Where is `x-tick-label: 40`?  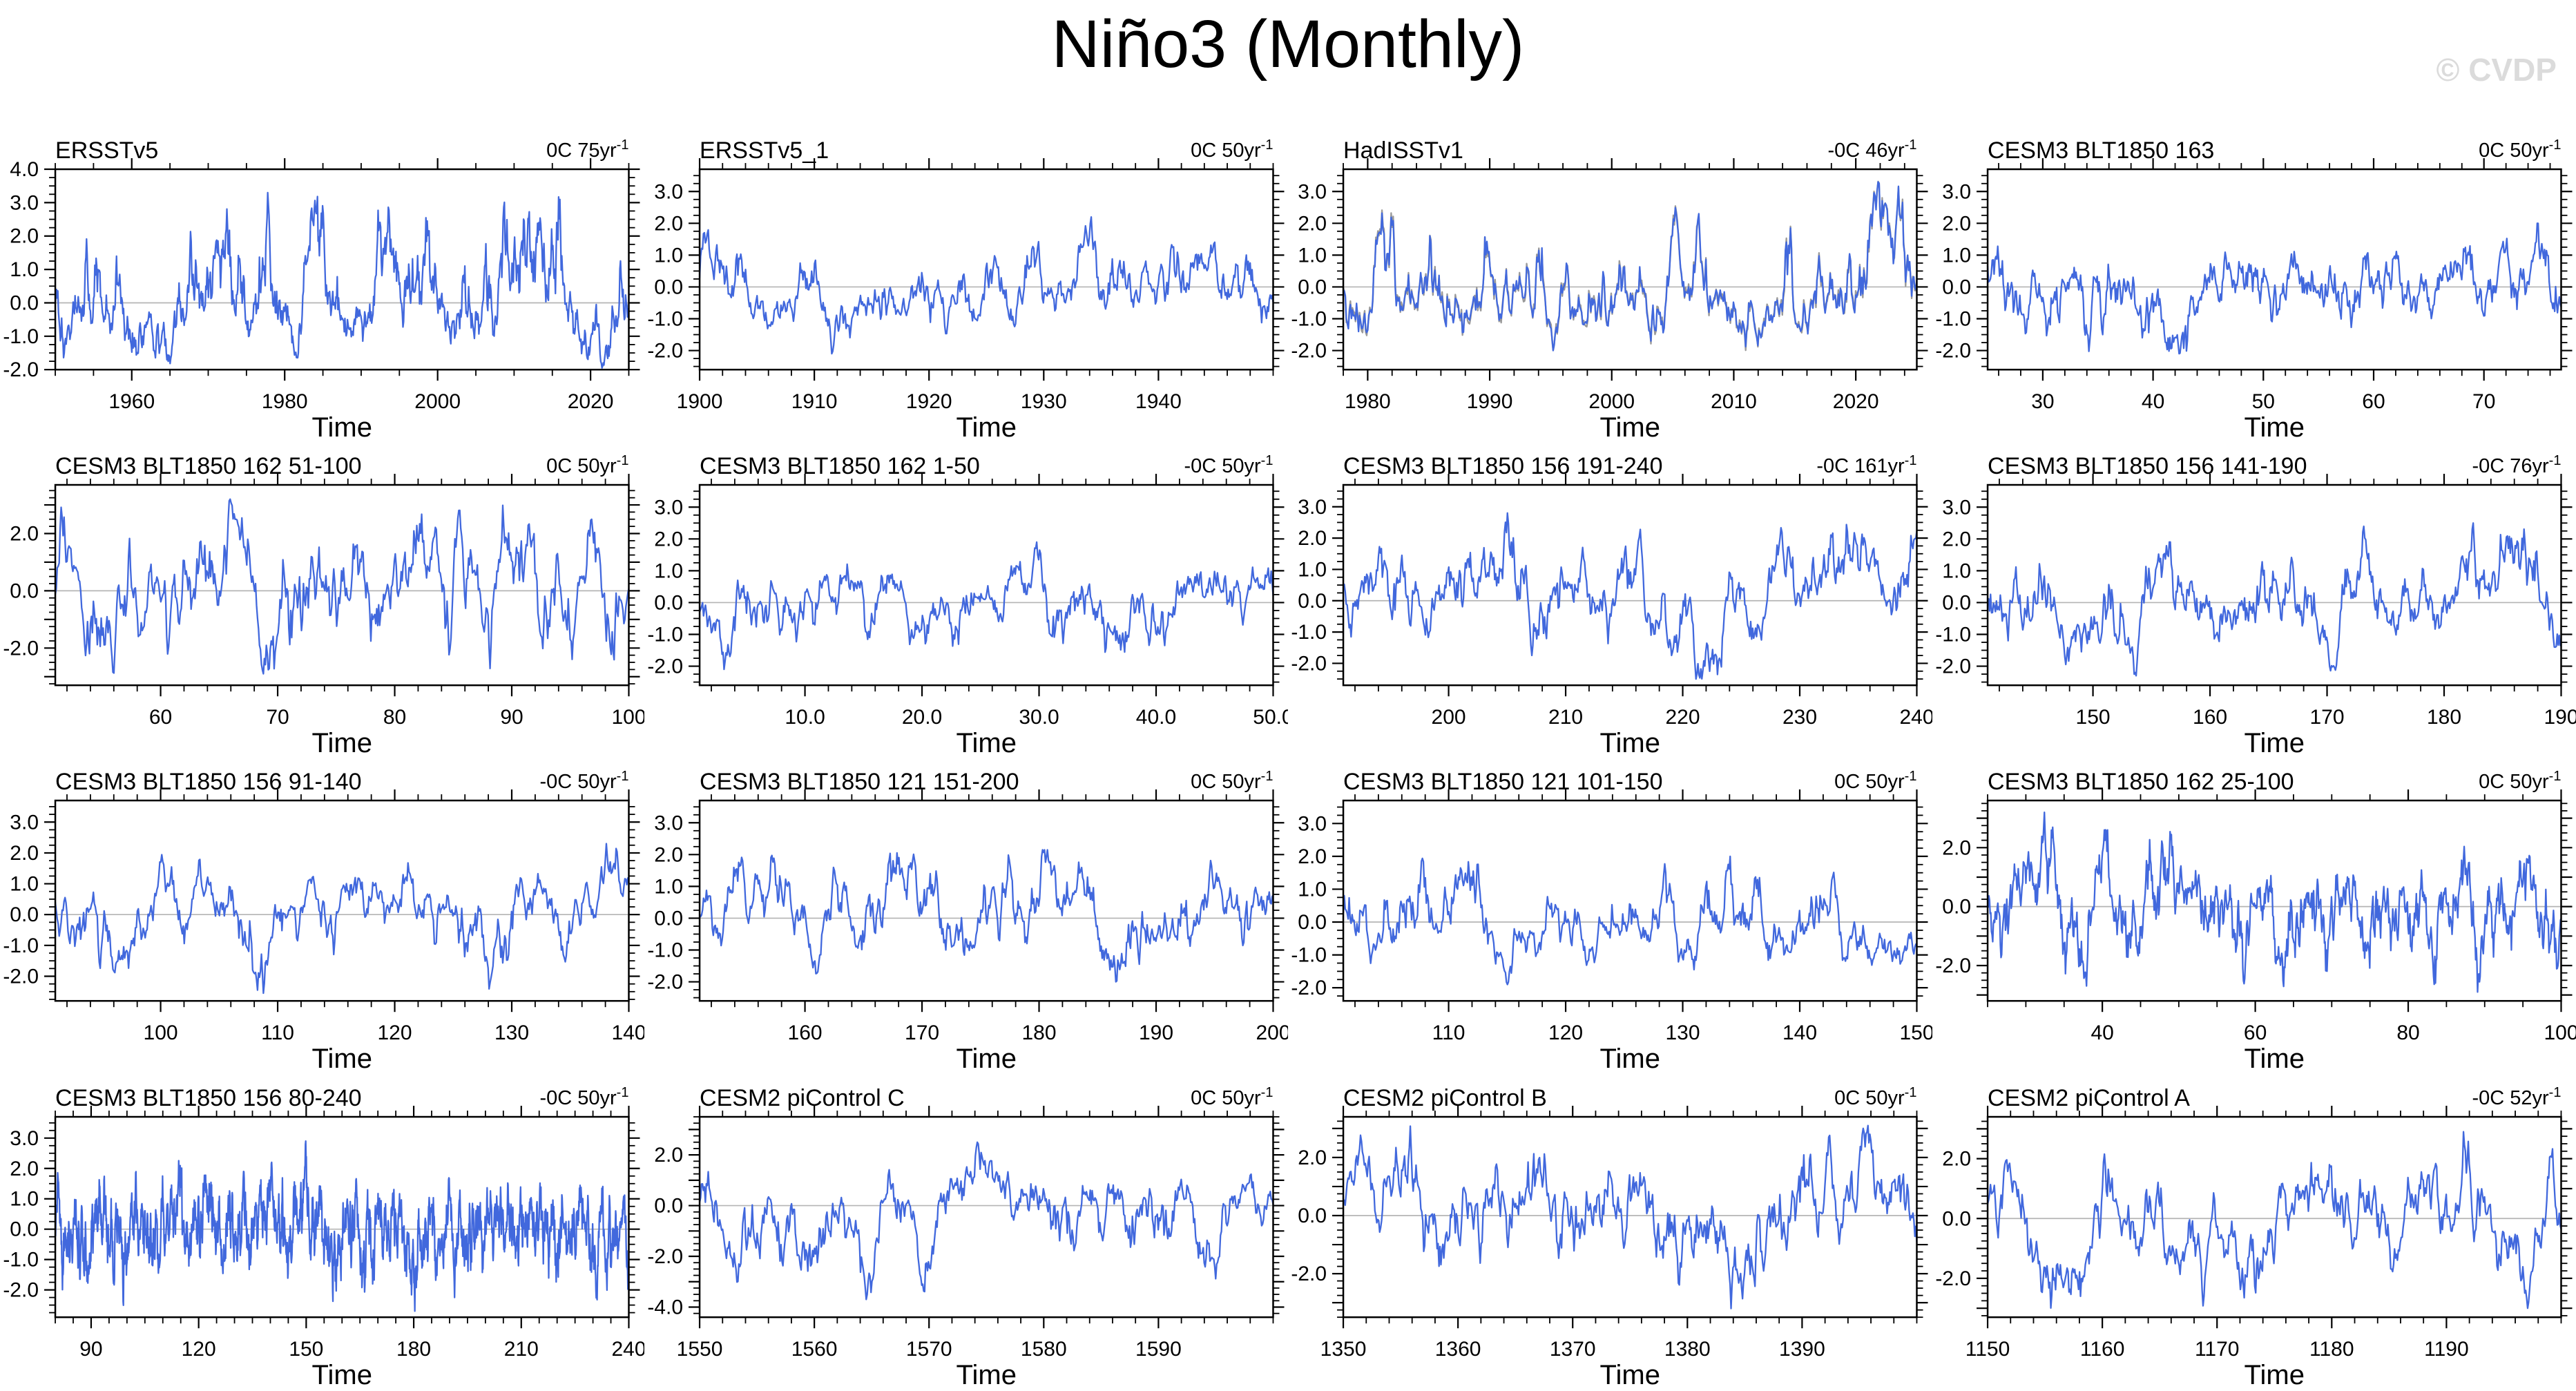
x-tick-label: 40 is located at coordinates (2101, 1033).